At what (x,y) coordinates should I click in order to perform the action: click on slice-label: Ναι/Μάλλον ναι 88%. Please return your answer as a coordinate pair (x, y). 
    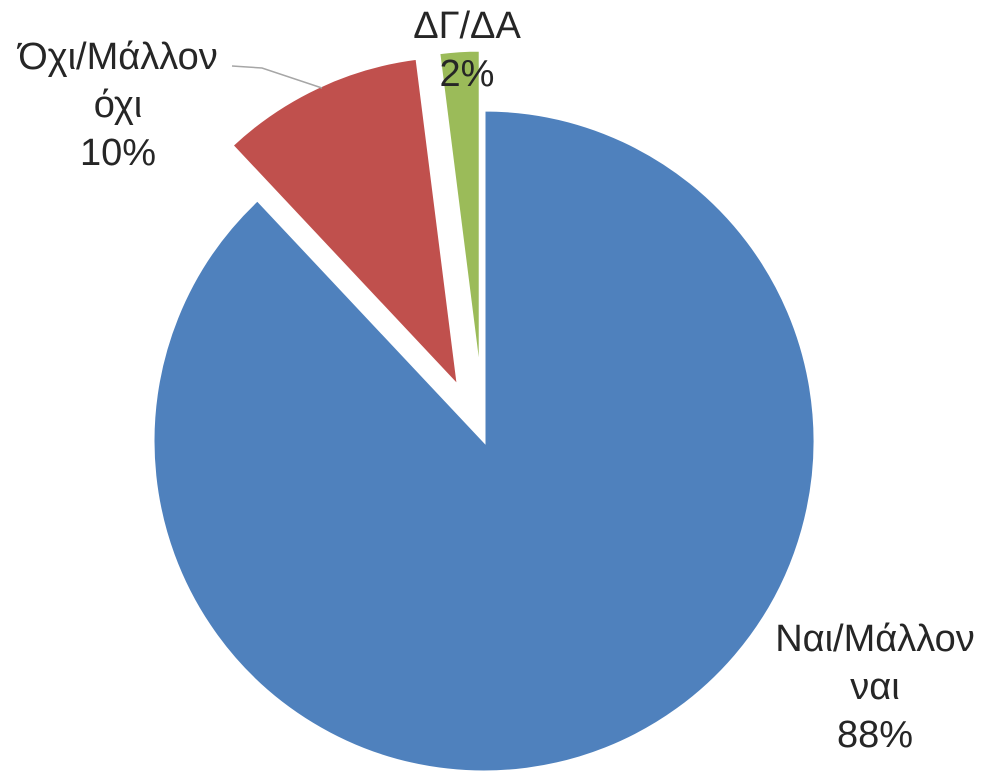
    Looking at the image, I should click on (875, 687).